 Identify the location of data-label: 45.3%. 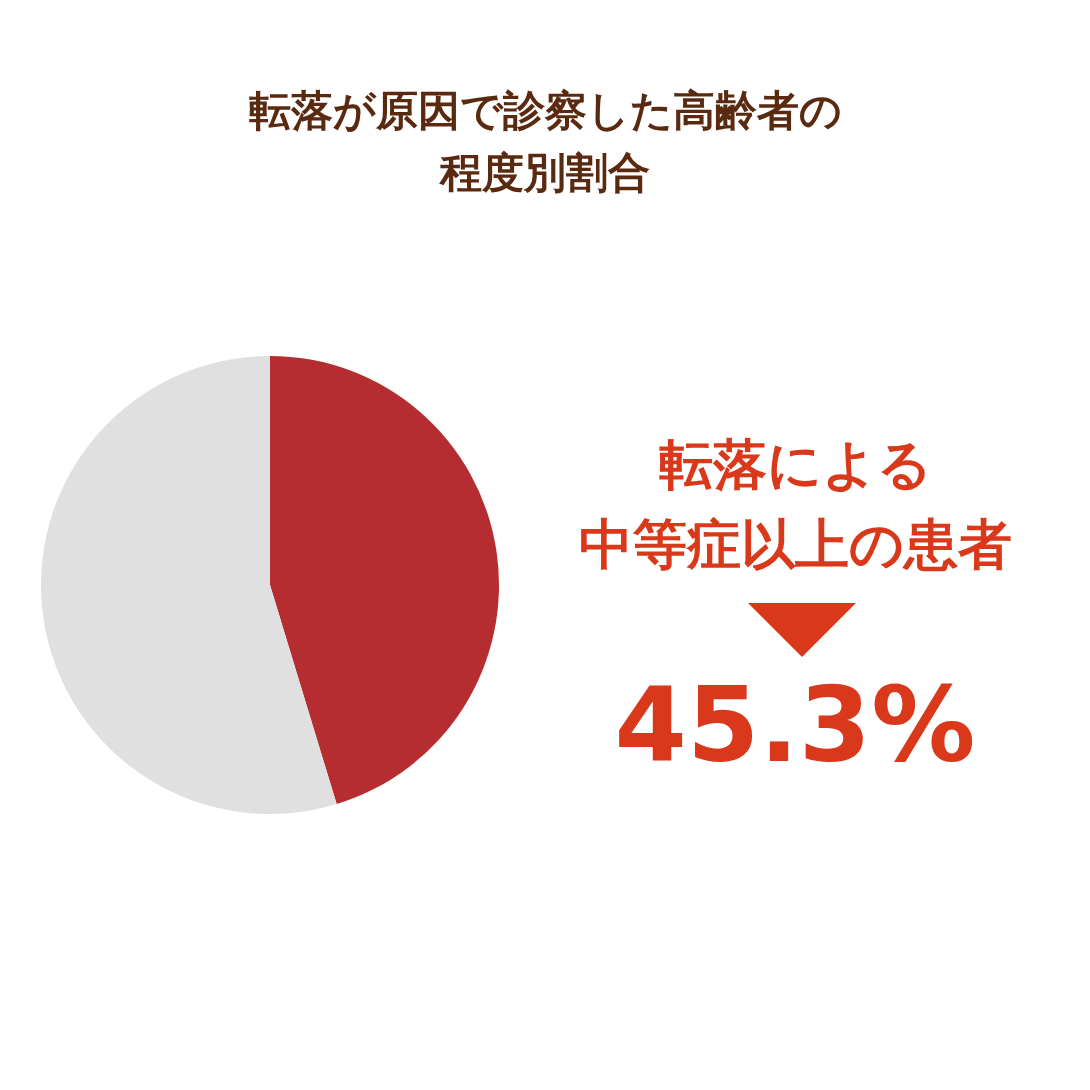
(795, 725).